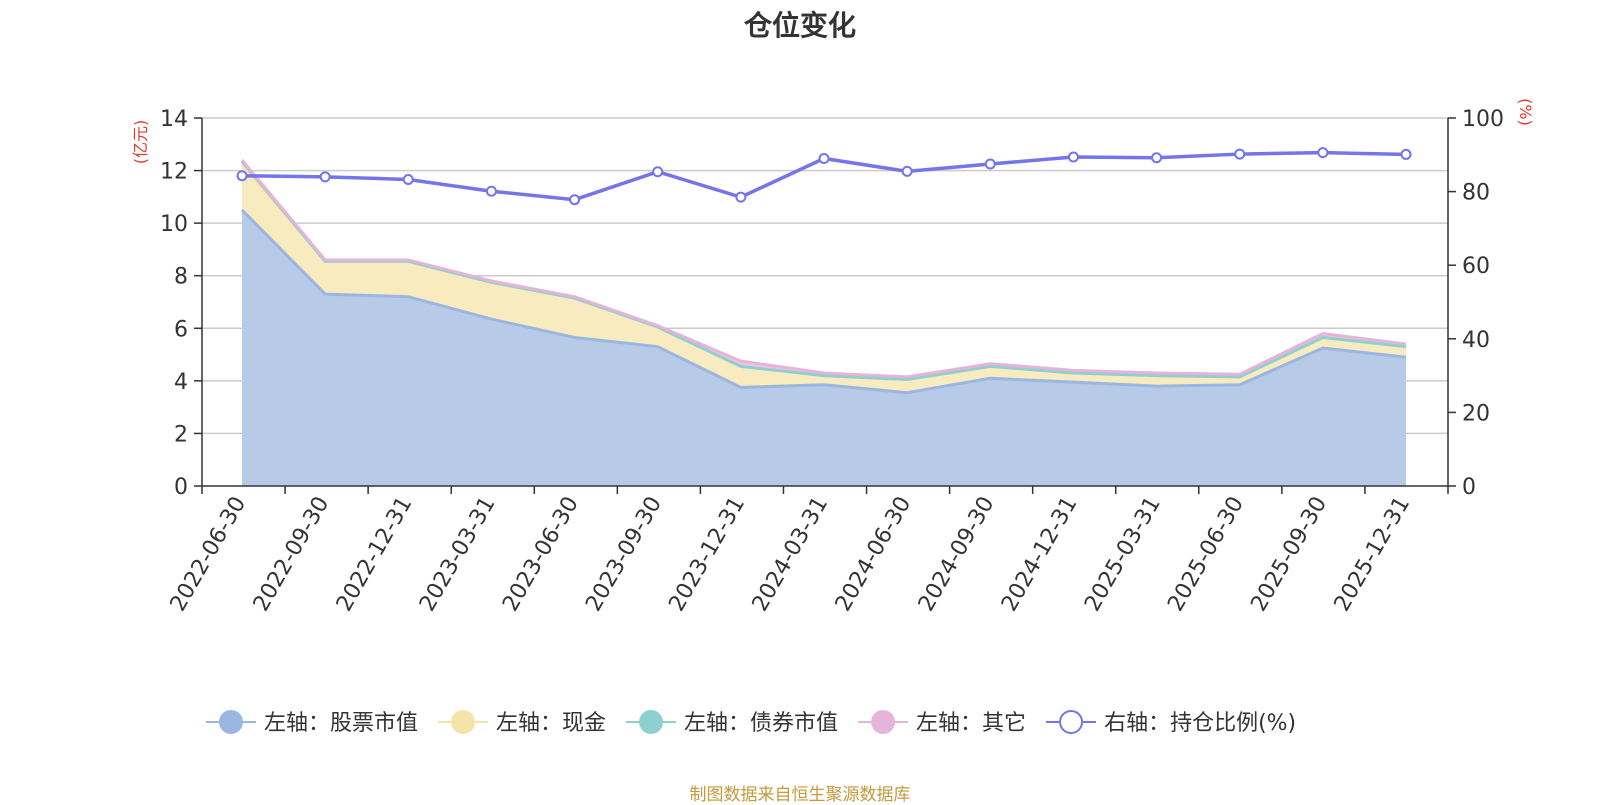 This screenshot has height=805, width=1600. What do you see at coordinates (551, 723) in the screenshot?
I see `legend-label: 左轴：现金` at bounding box center [551, 723].